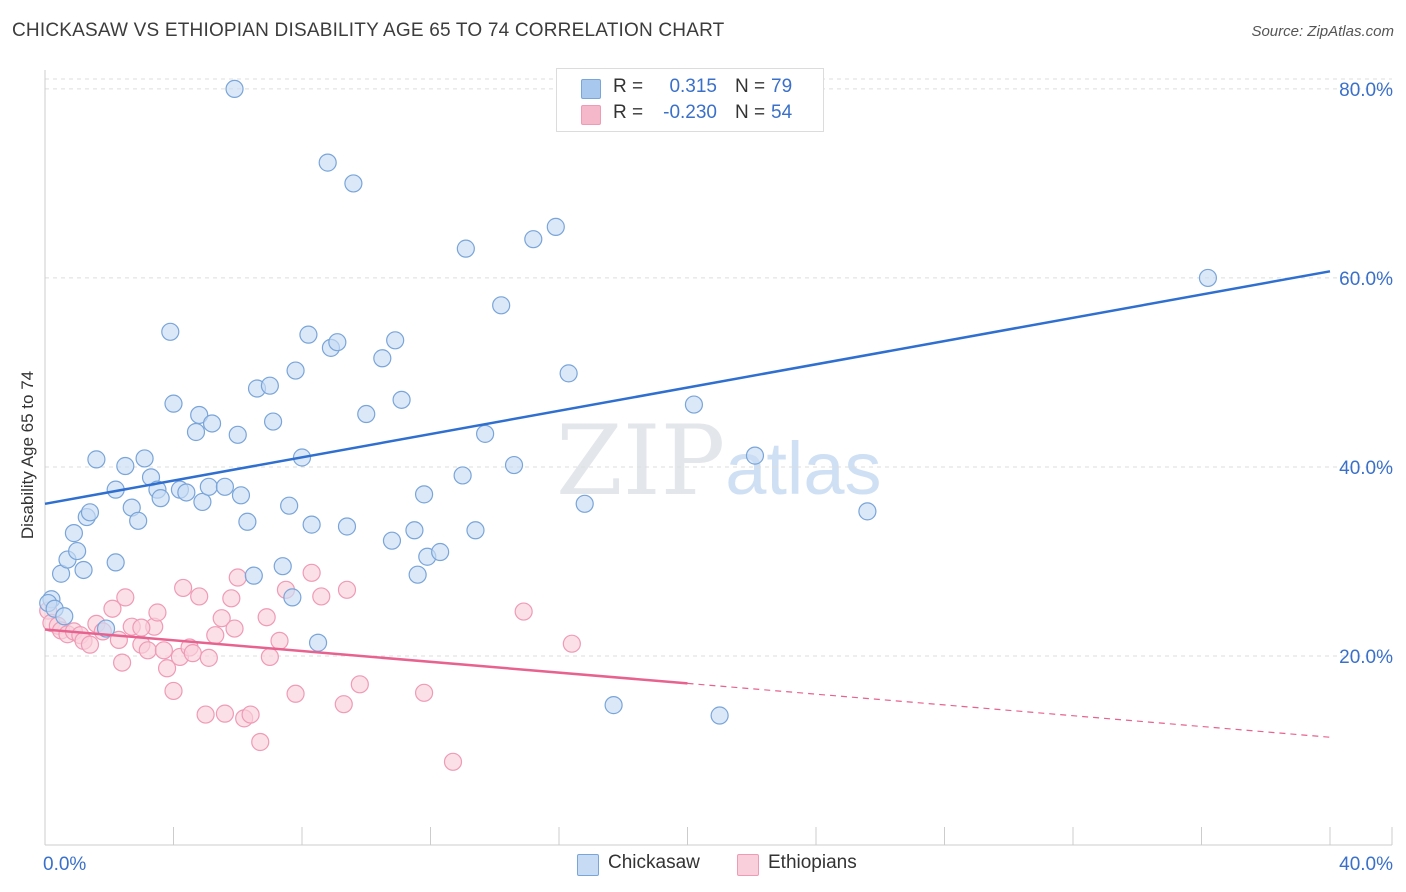 This screenshot has height=892, width=1406. What do you see at coordinates (1366, 657) in the screenshot?
I see `y-tick-label: 20.0%` at bounding box center [1366, 657].